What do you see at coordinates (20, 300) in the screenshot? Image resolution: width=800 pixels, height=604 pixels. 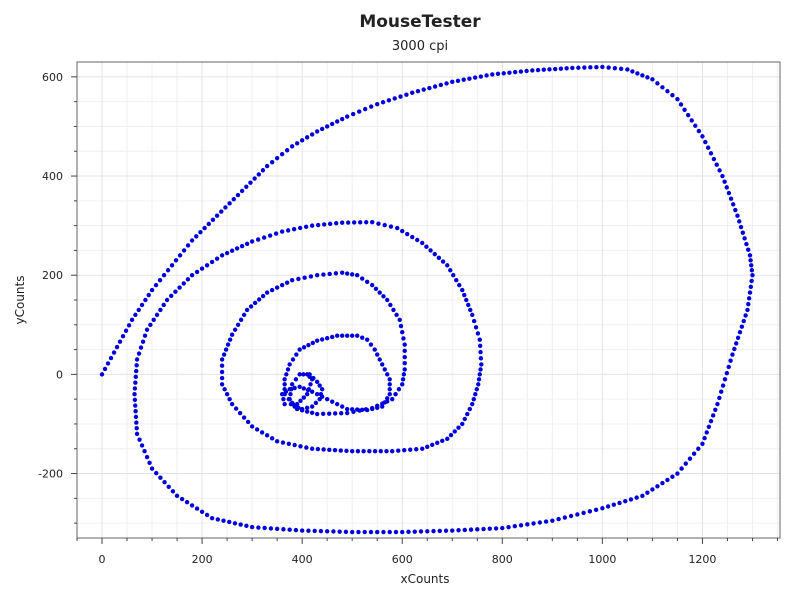 I see `y-axis-label: yCounts` at bounding box center [20, 300].